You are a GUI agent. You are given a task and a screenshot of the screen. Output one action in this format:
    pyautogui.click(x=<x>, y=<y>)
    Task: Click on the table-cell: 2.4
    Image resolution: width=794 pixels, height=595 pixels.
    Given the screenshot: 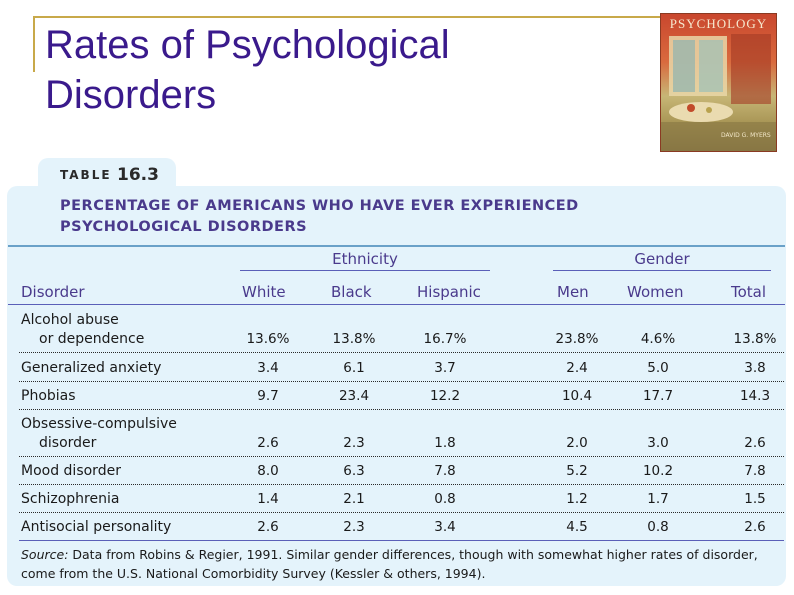 What is the action you would take?
    pyautogui.click(x=577, y=368)
    